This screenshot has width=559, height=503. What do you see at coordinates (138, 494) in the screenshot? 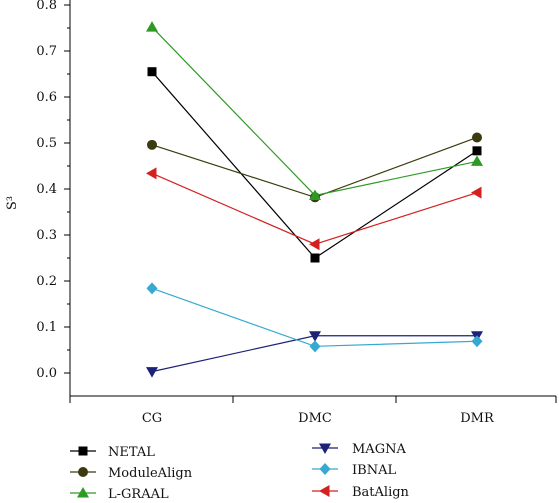
I see `legend-label: L-GRAAL` at bounding box center [138, 494].